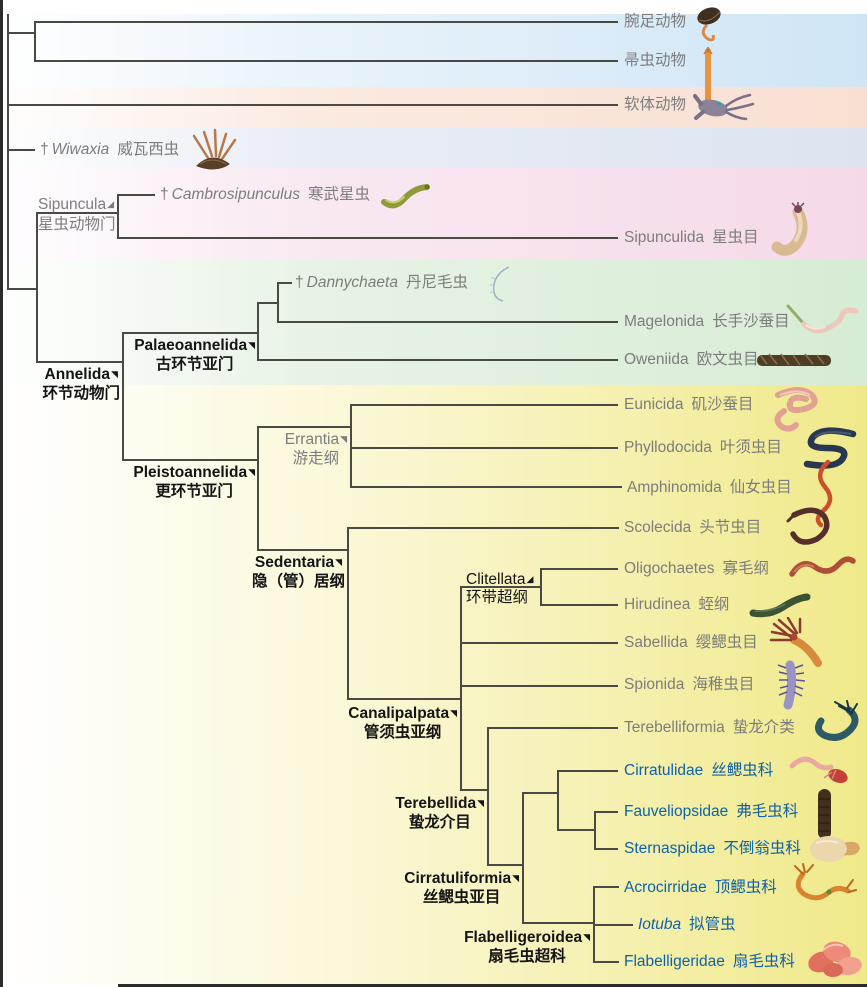  I want to click on taxon-chinese: 软体动物, so click(655, 104).